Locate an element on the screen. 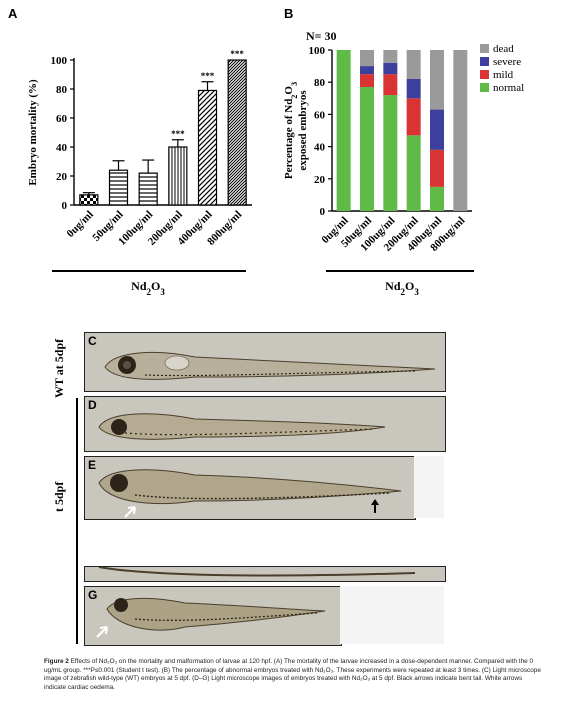 The image size is (566, 706). chart-a-y-tick-label: 0 is located at coordinates (65, 206).